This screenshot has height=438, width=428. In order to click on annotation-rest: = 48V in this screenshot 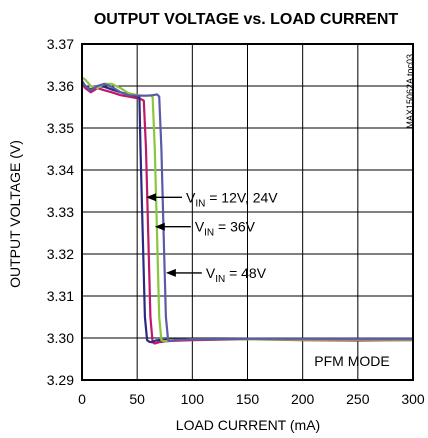, I will do `click(246, 273)`.